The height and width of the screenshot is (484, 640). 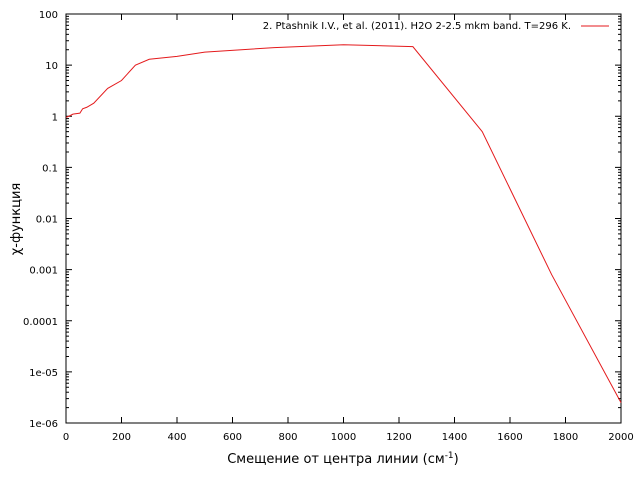 What do you see at coordinates (40, 322) in the screenshot?
I see `y-tick-label: 0.0001` at bounding box center [40, 322].